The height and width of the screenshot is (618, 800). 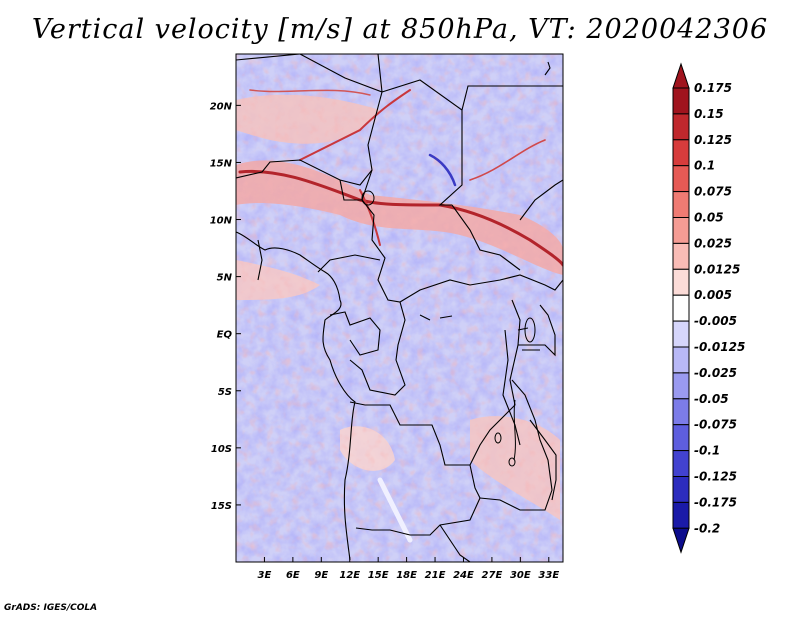 What do you see at coordinates (378, 575) in the screenshot?
I see `lon-tick-label: 15E` at bounding box center [378, 575].